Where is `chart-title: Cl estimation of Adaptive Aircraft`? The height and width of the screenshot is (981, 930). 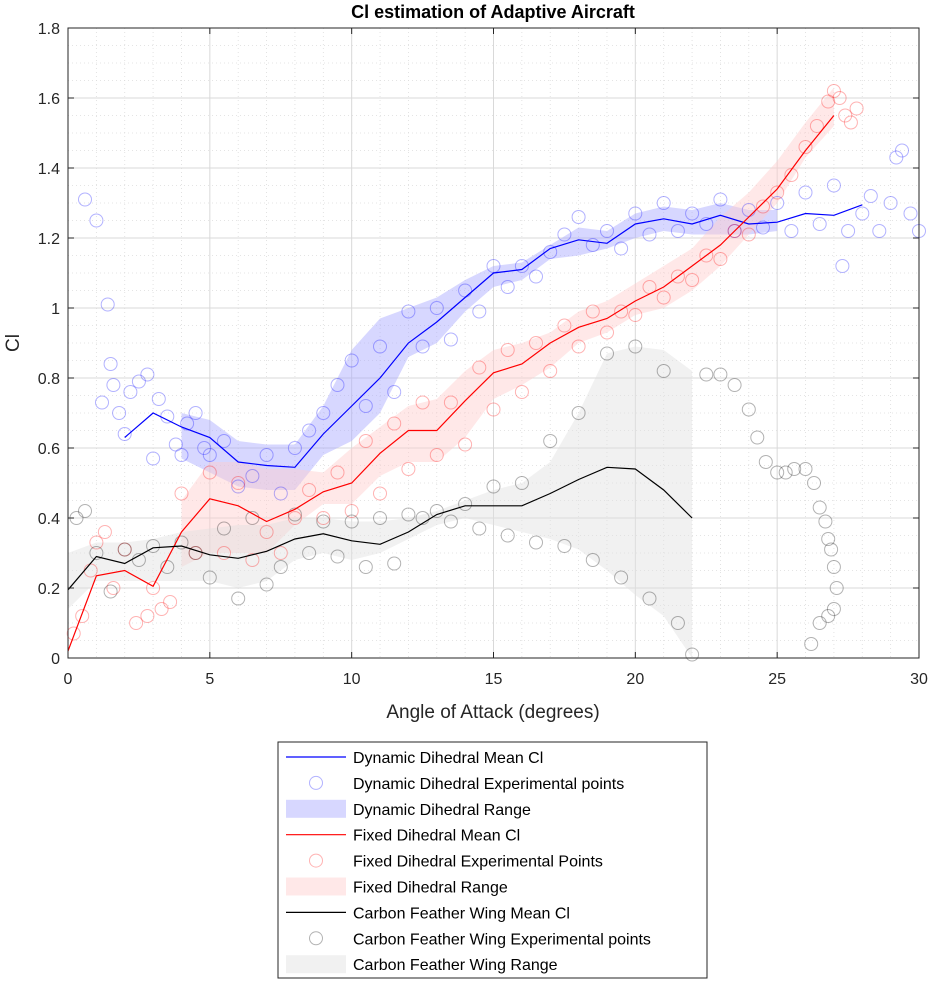 chart-title: Cl estimation of Adaptive Aircraft is located at coordinates (493, 12).